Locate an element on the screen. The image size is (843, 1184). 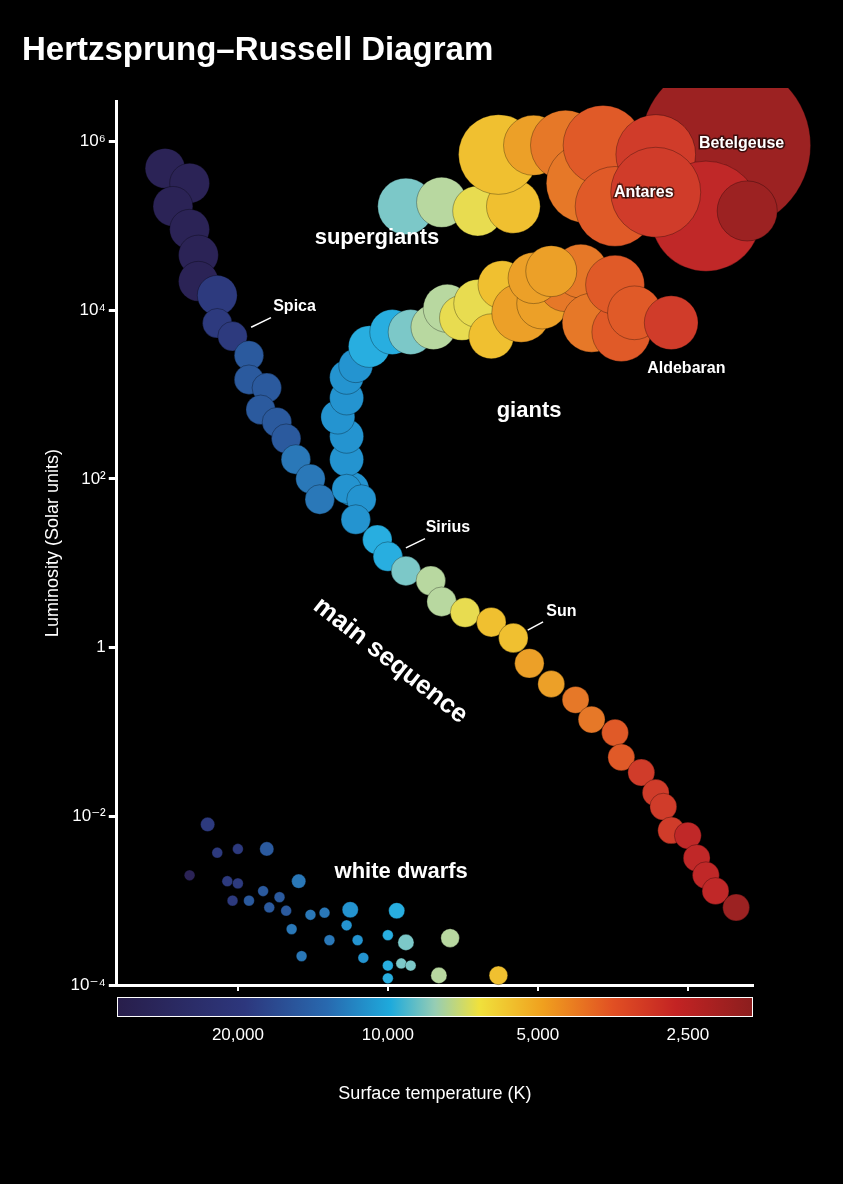
series-label: supergiants is located at coordinates (377, 237).